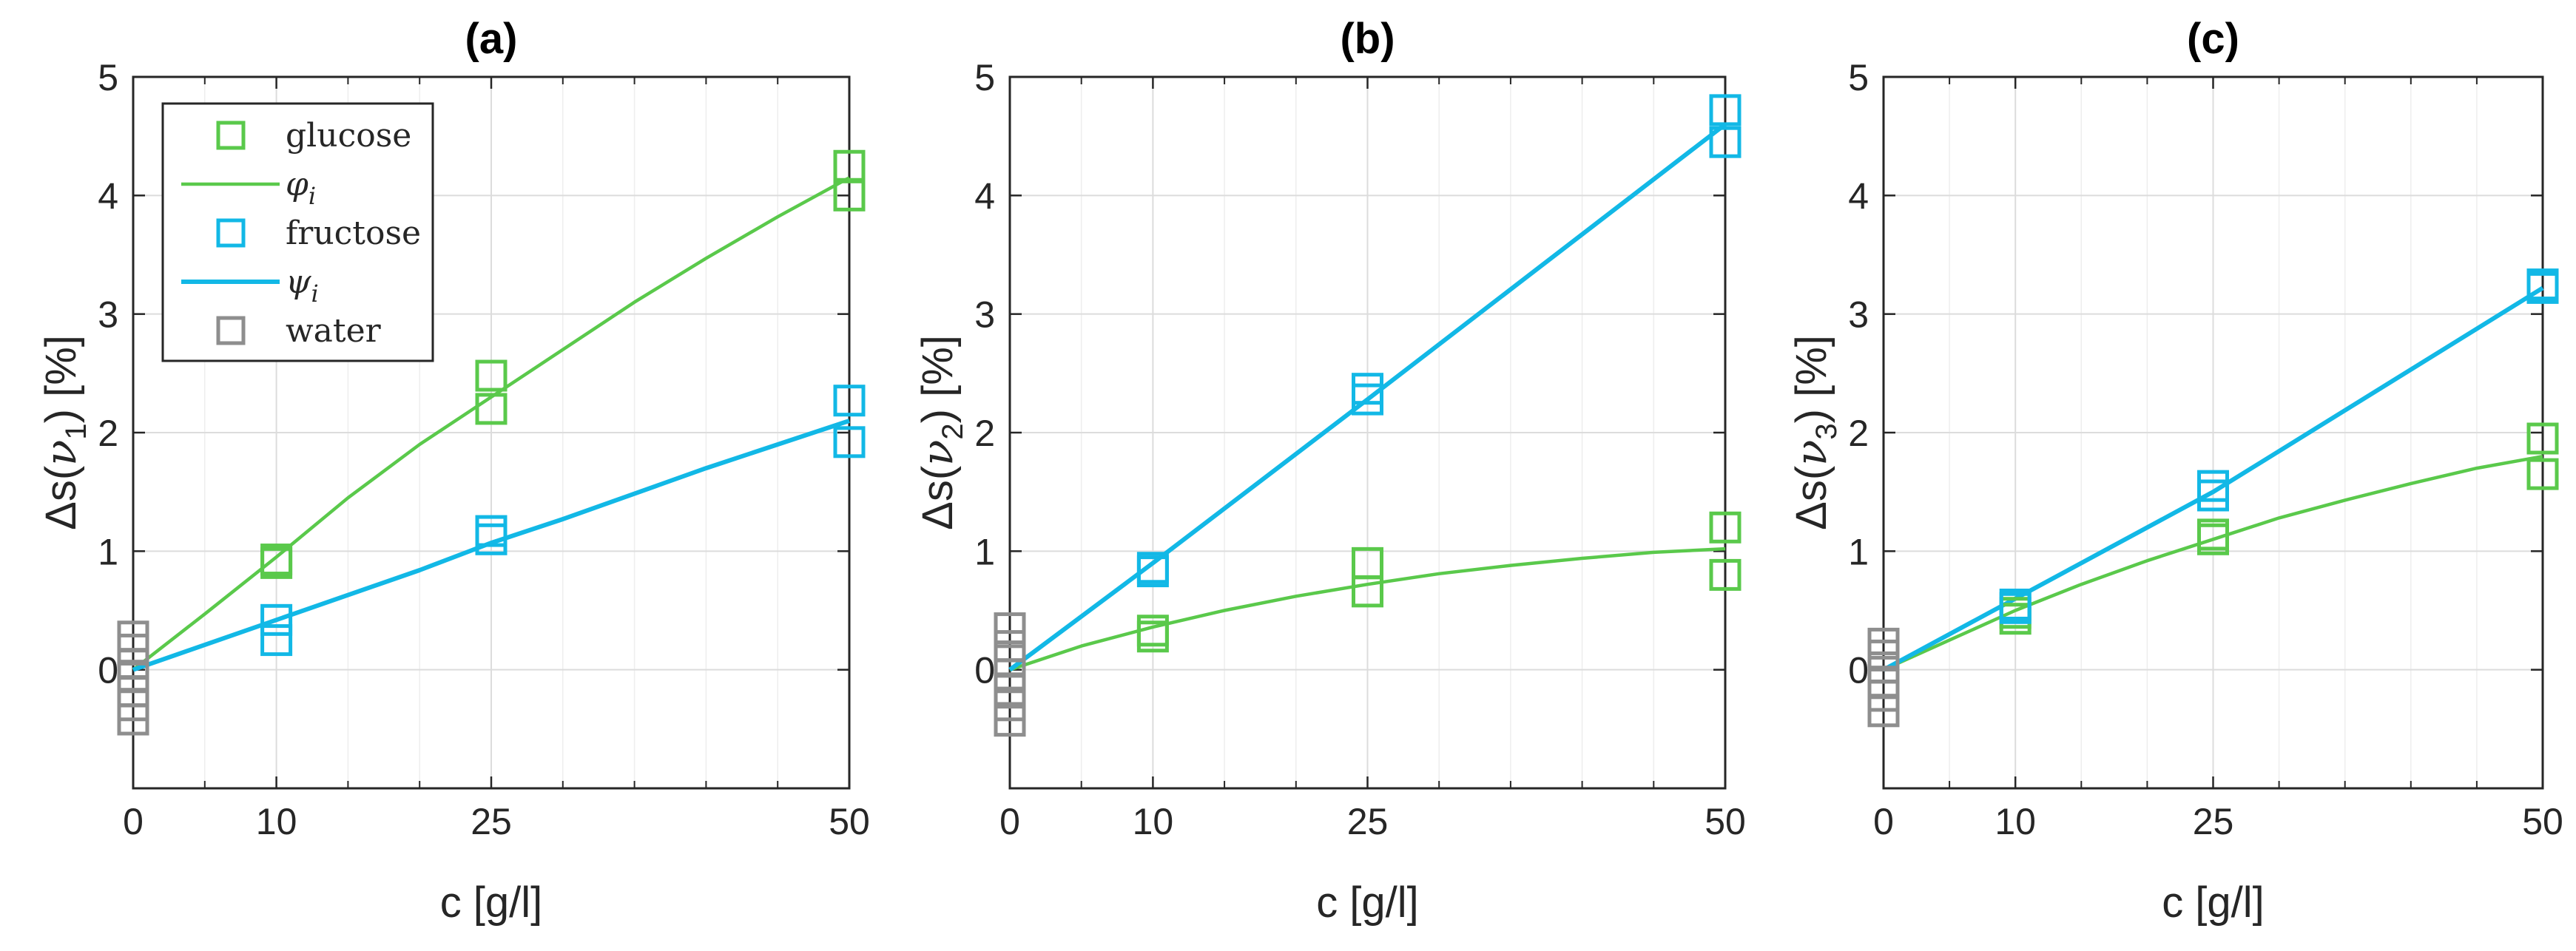 Image resolution: width=2576 pixels, height=951 pixels. Describe the element at coordinates (297, 185) in the screenshot. I see `legend-label-main: φ` at that location.